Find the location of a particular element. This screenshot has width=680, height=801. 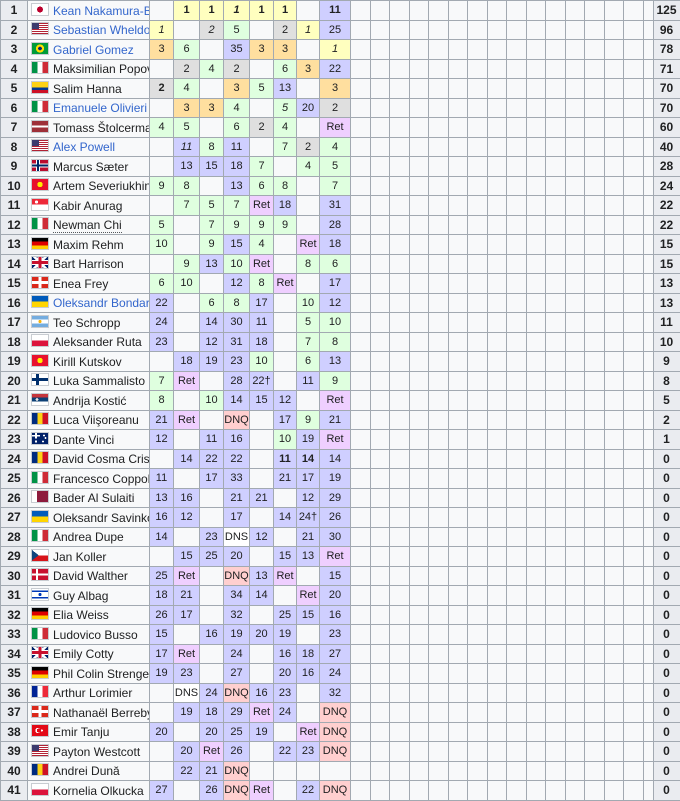

result-cell: 3 is located at coordinates (211, 107).